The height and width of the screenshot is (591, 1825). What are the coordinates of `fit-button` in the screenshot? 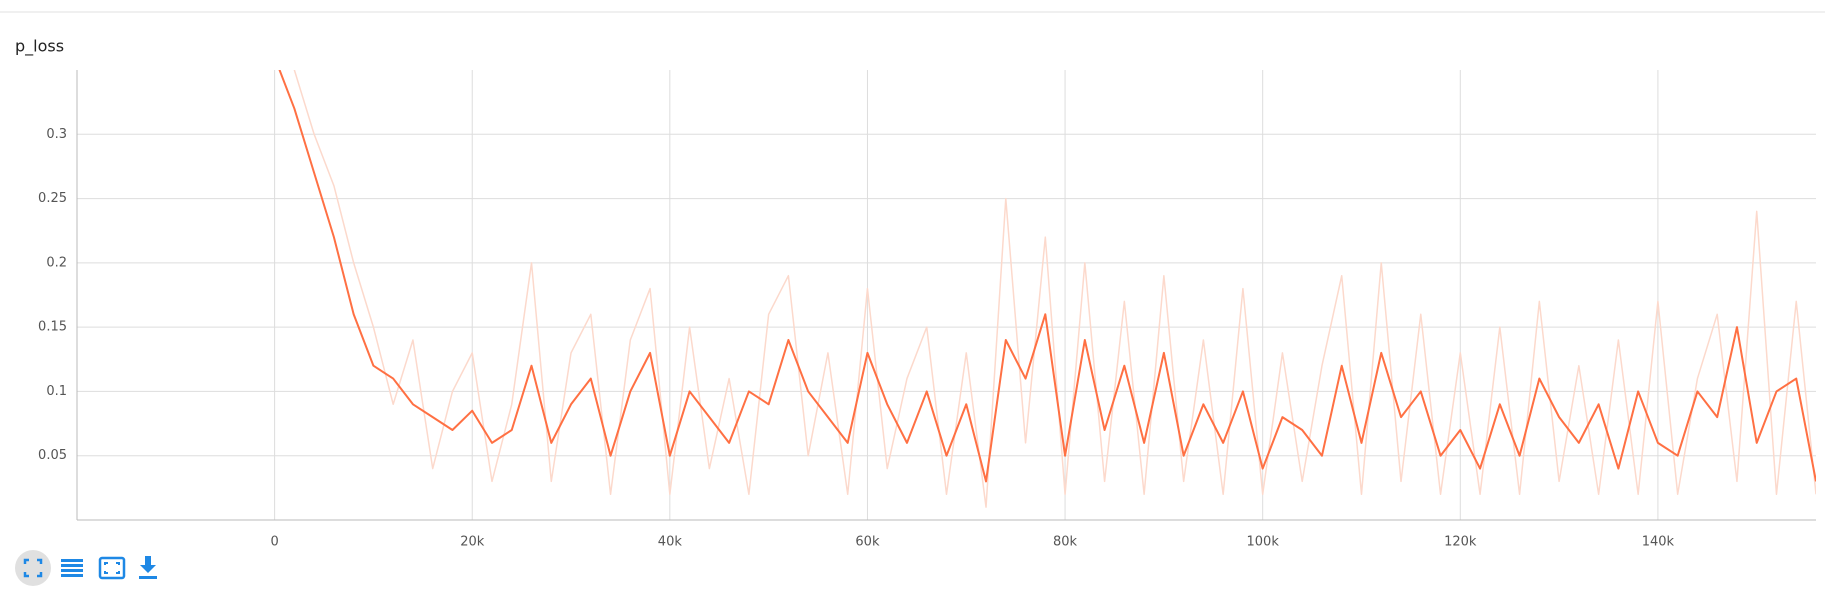 It's located at (33, 568).